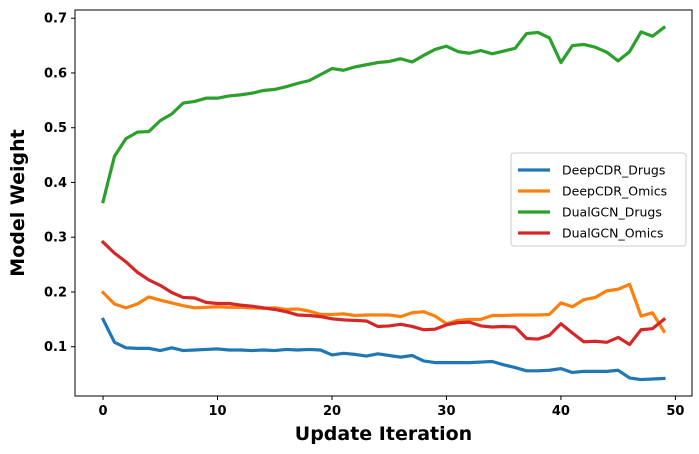  I want to click on x-axis: 0 10 20 30 40 50, so click(391, 407).